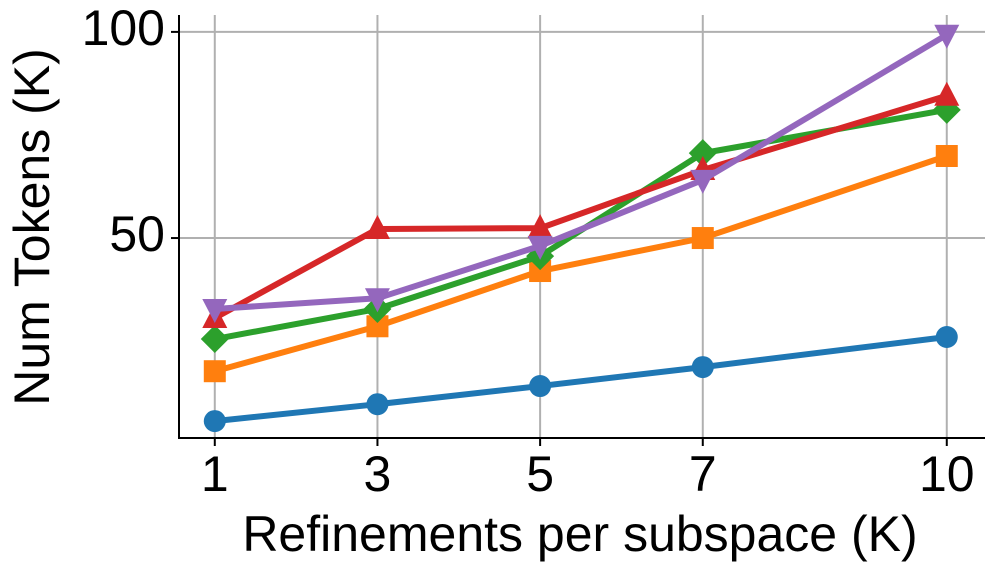 The height and width of the screenshot is (577, 997). What do you see at coordinates (579, 534) in the screenshot?
I see `x-axis-label: Refinements per subspace (K)` at bounding box center [579, 534].